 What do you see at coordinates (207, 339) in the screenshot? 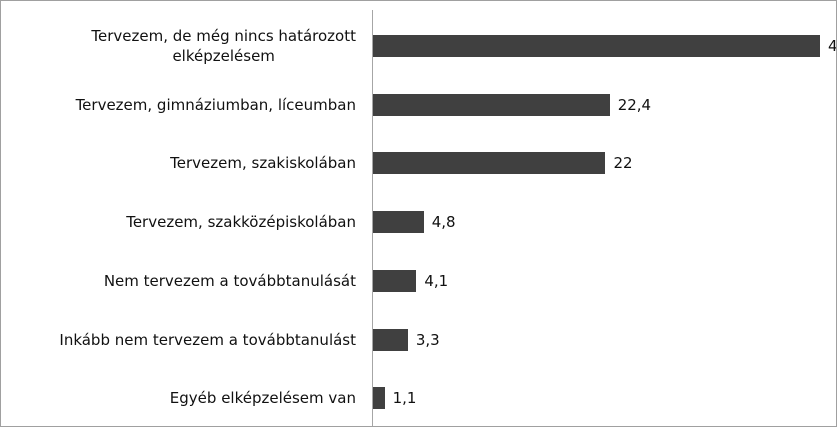
I see `category-label: Inkább nem tervezem a továbbtanulást` at bounding box center [207, 339].